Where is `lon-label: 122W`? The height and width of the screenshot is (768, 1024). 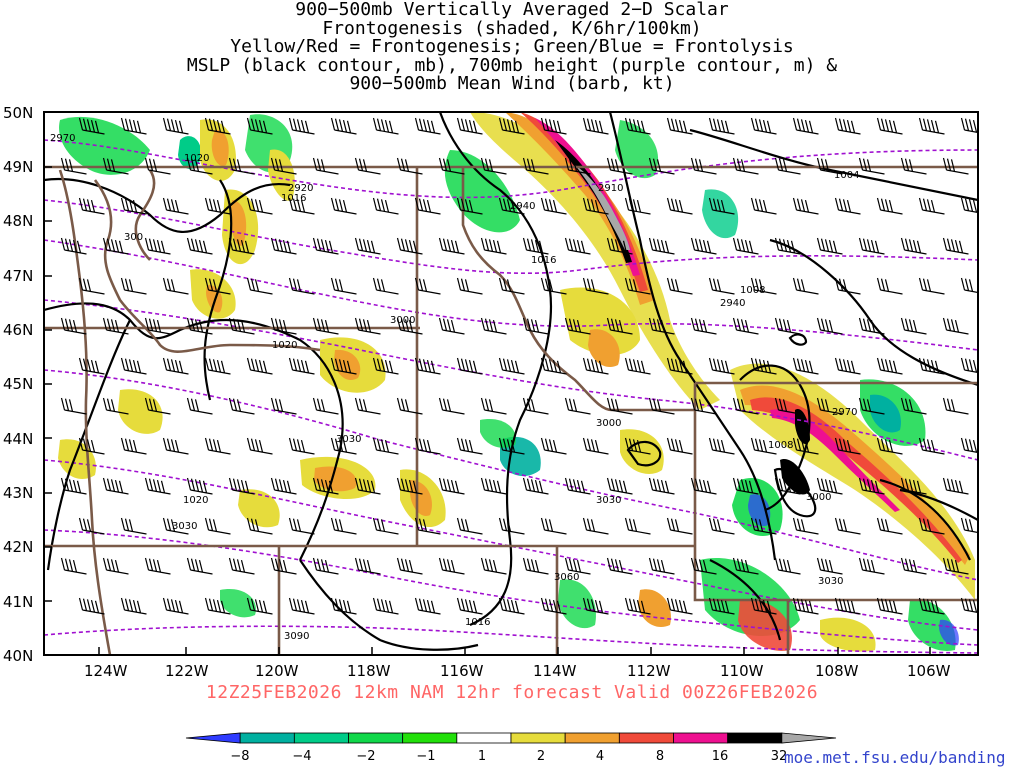
lon-label: 122W is located at coordinates (187, 671).